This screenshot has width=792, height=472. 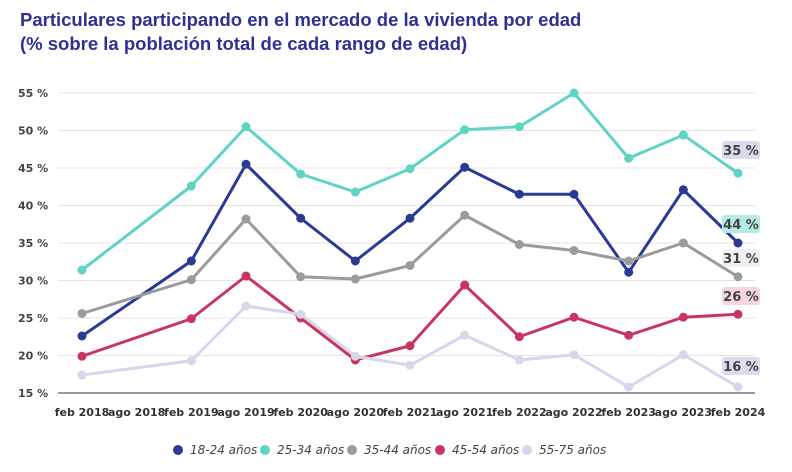 I want to click on x-tick-label: ago 2018, so click(x=136, y=412).